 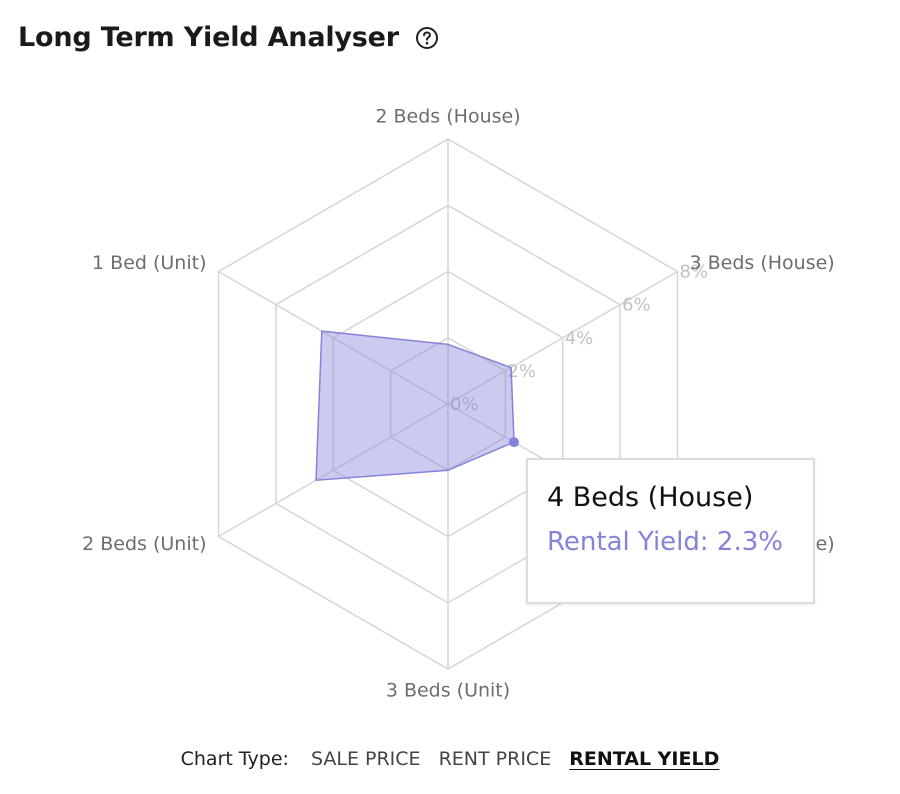 I want to click on chart-type-label: Chart Type:, so click(x=234, y=759).